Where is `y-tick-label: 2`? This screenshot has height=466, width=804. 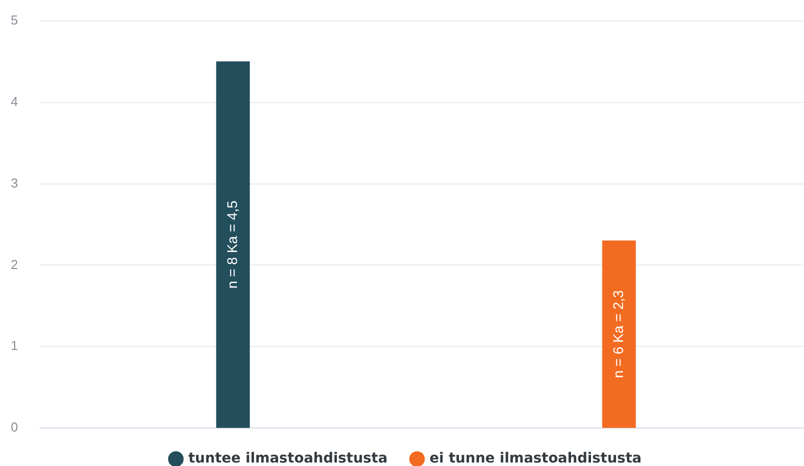
y-tick-label: 2 is located at coordinates (14, 264).